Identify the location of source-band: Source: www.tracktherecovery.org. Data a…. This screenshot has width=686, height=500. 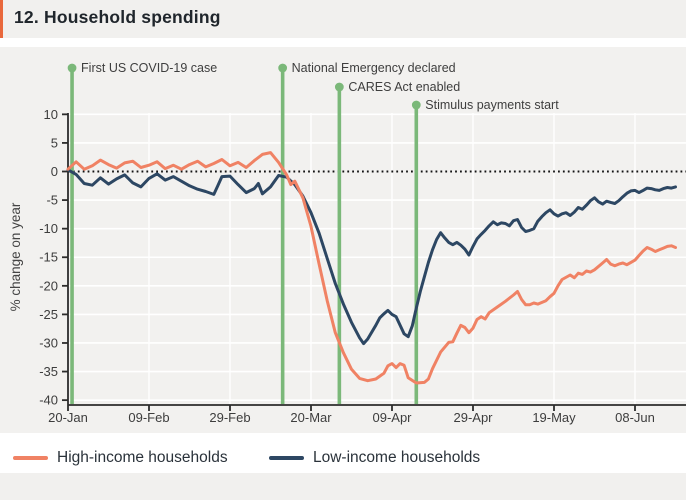
(343, 486).